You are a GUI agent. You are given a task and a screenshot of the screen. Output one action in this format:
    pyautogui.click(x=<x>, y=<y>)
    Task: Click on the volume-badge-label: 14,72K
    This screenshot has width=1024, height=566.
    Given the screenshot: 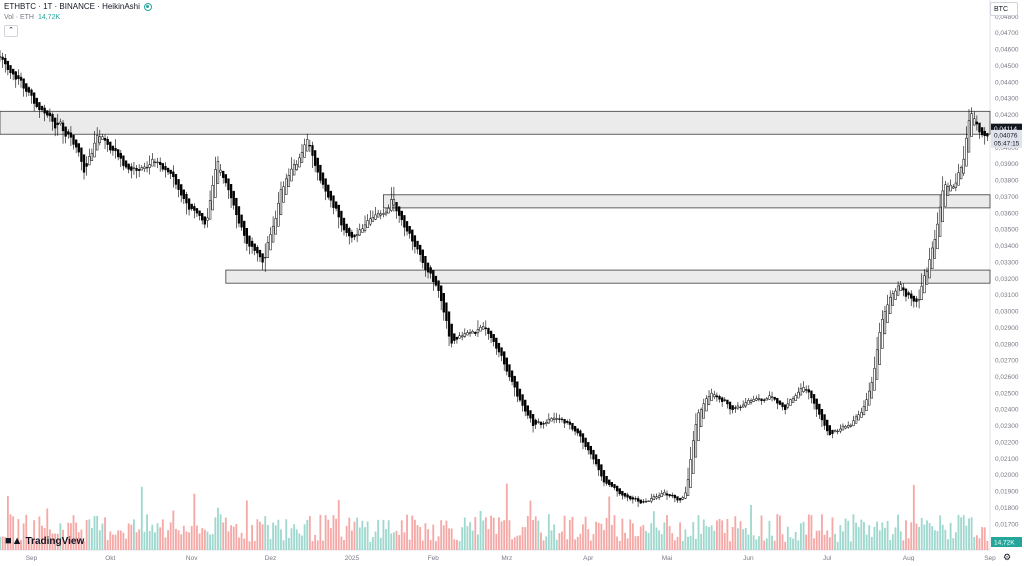 What is the action you would take?
    pyautogui.click(x=1004, y=543)
    